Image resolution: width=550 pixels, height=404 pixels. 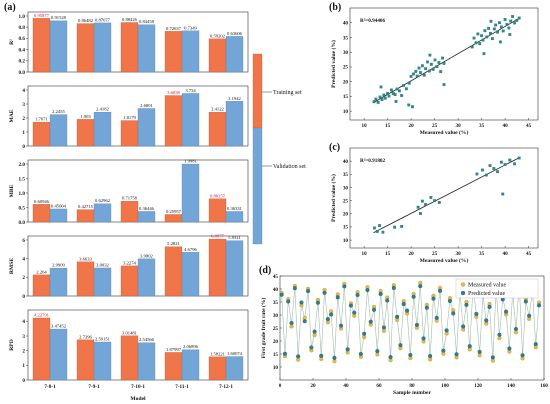 What do you see at coordinates (174, 28) in the screenshot?
I see `training-data-label: 0.72637` at bounding box center [174, 28].